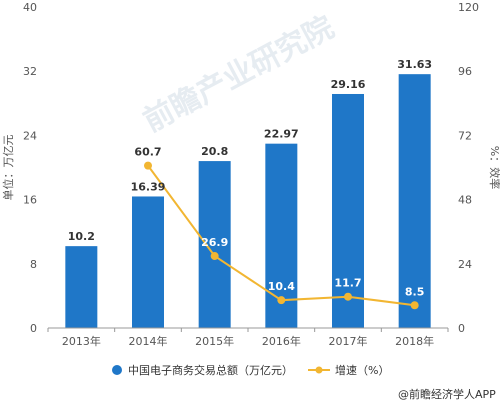 This screenshot has width=500, height=404. Describe the element at coordinates (447, 394) in the screenshot. I see `source-text: @前瞻经济学人APP` at that location.